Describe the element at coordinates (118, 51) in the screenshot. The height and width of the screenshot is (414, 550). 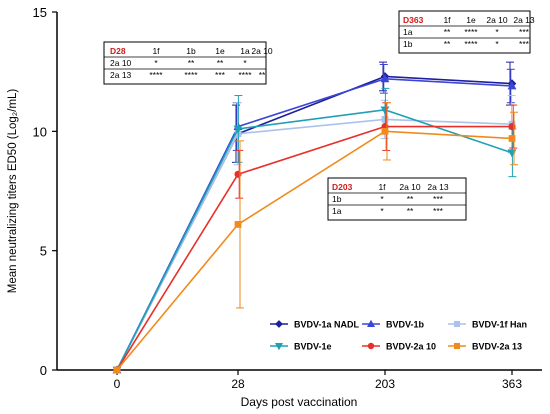
I see `table-id: D28` at that location.